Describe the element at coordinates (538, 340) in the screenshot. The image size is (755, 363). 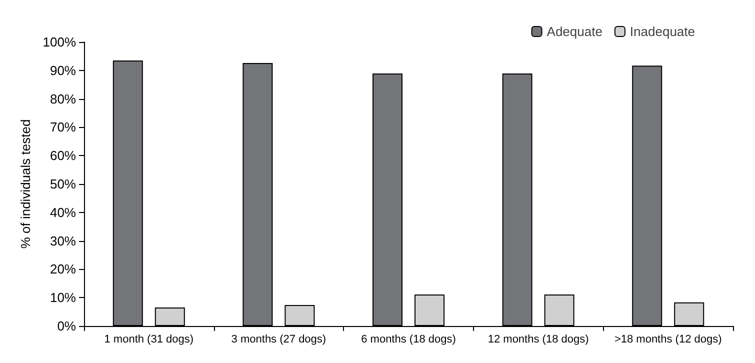
I see `x-tick-label: 12 months (18 dogs)` at that location.